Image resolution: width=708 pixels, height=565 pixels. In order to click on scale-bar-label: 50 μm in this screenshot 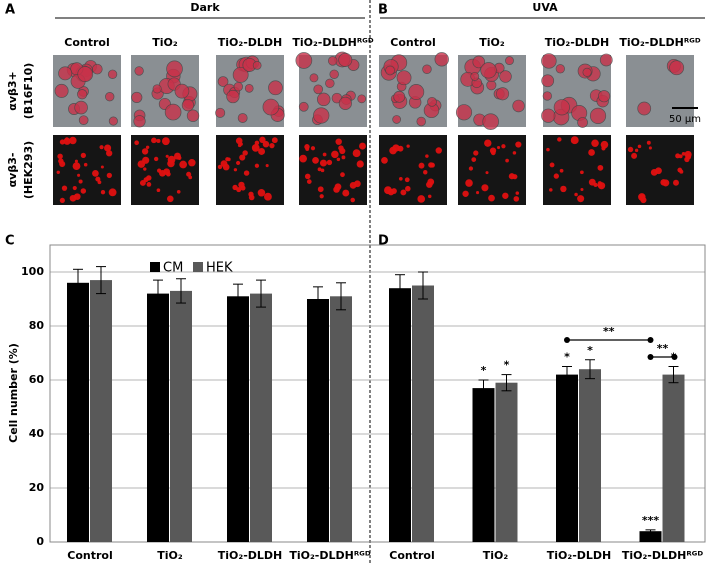, I will do `click(685, 119)`.